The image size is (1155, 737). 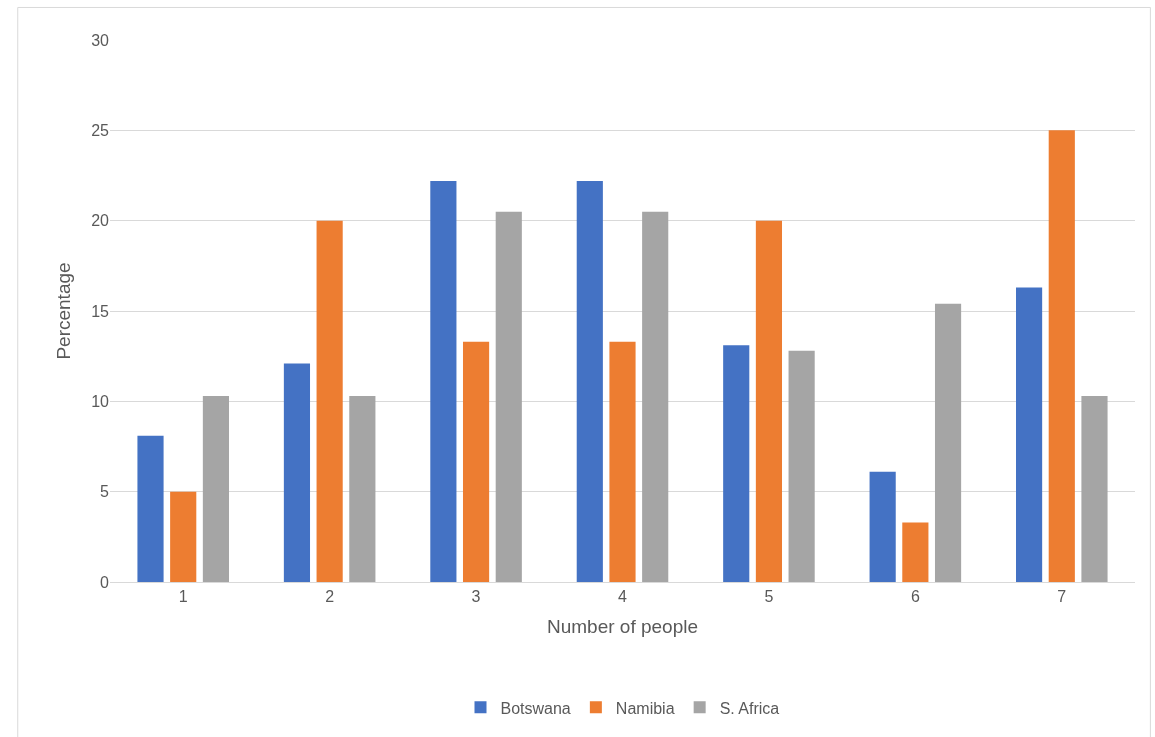 What do you see at coordinates (105, 492) in the screenshot?
I see `y-tick-label: 5` at bounding box center [105, 492].